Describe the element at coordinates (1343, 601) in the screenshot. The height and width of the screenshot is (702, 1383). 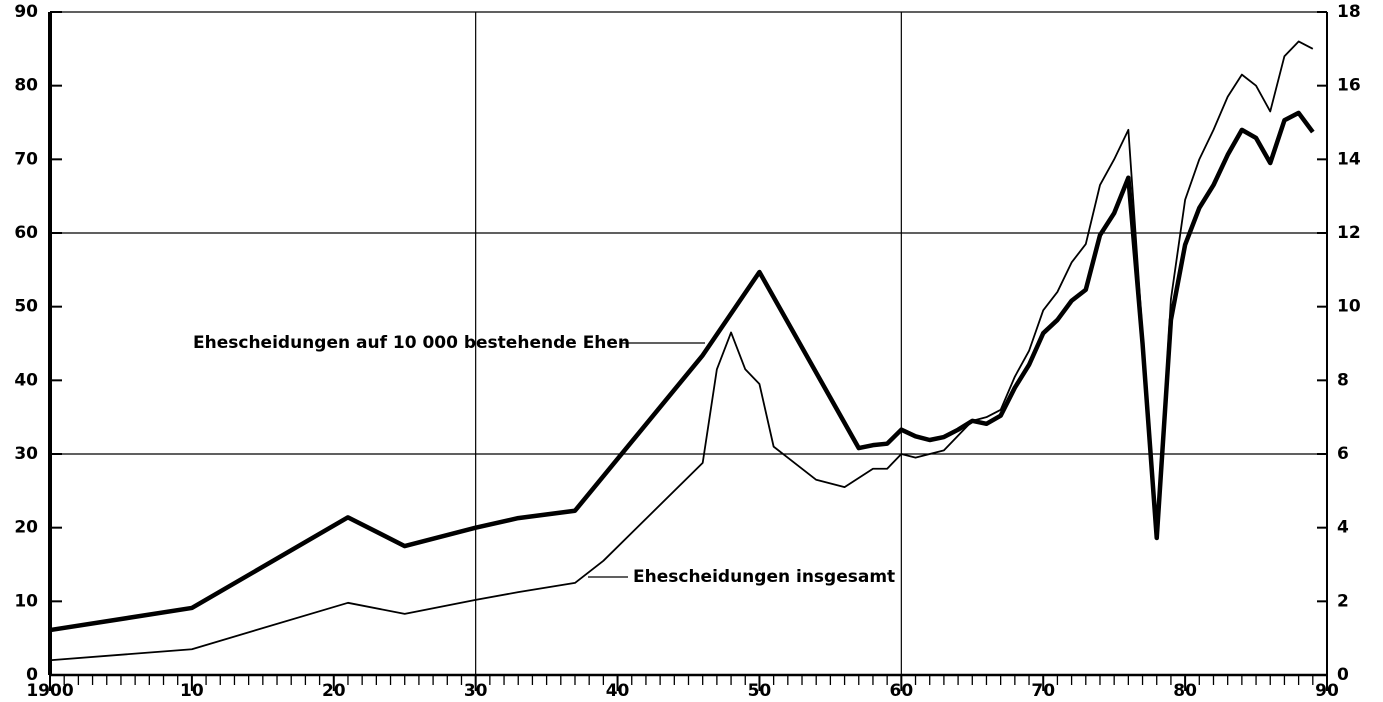
I see `y2-tick-label: 2` at that location.